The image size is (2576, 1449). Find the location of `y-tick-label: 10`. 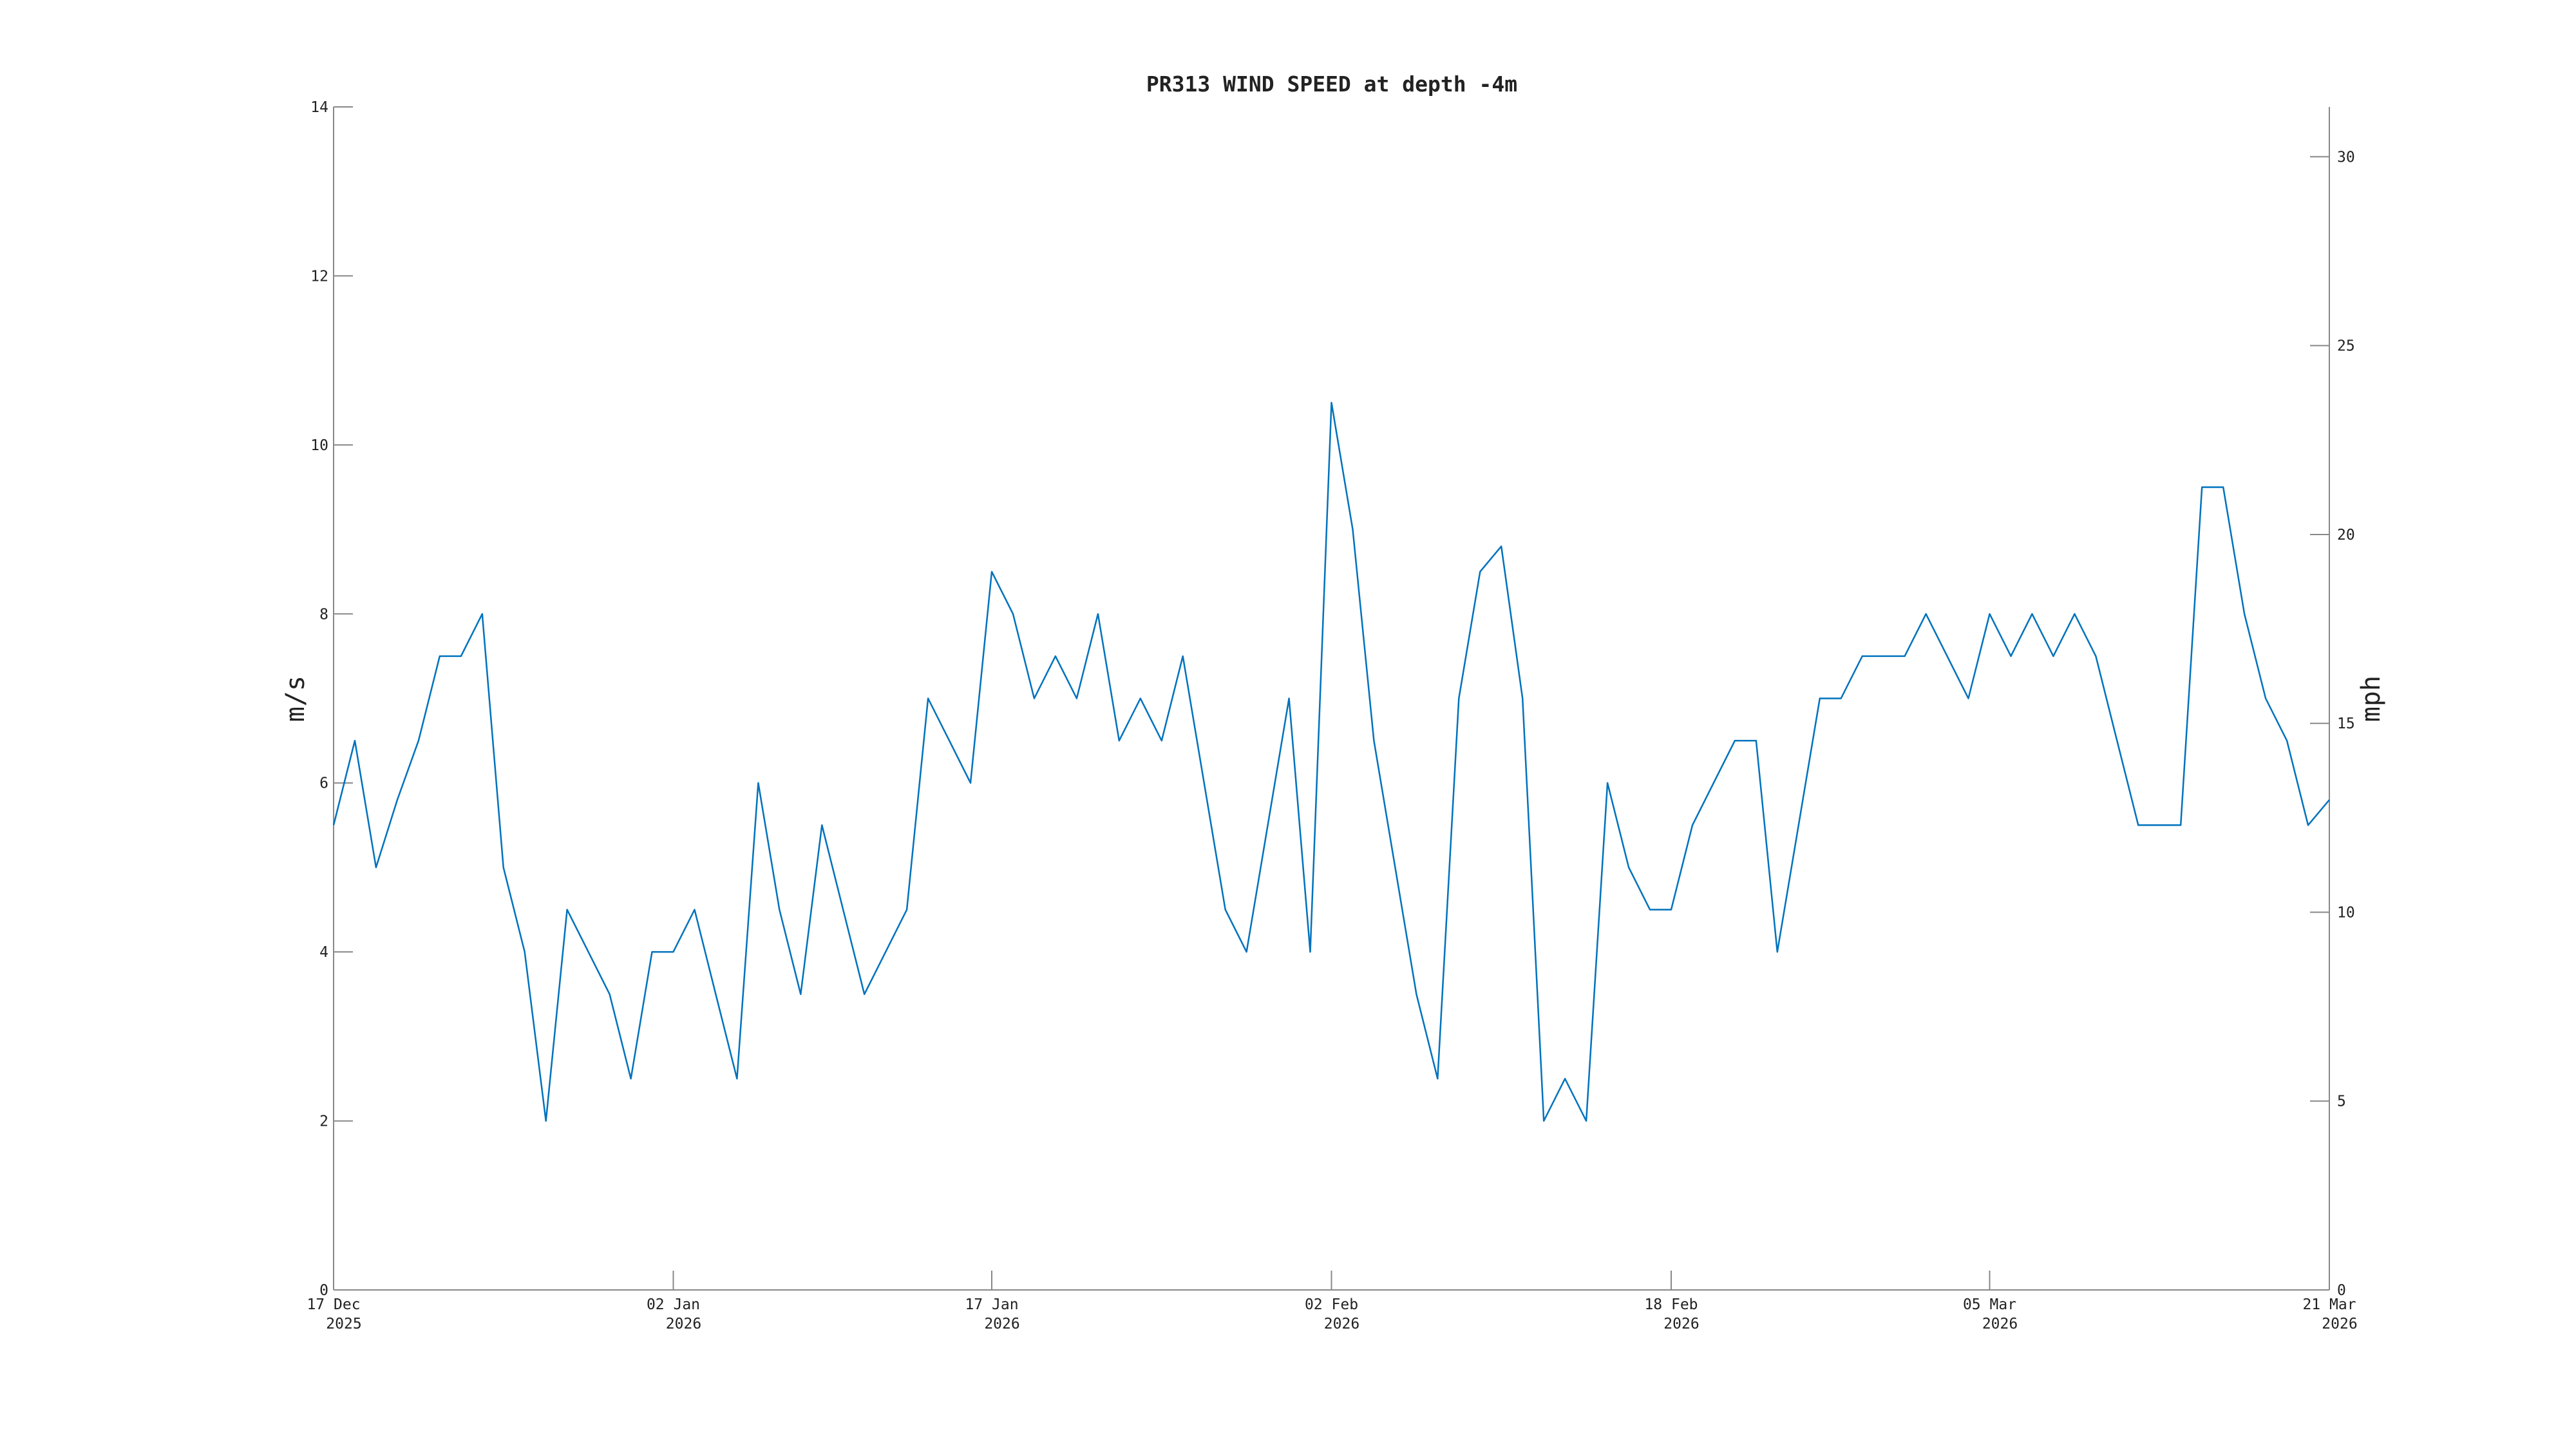

y-tick-label: 10 is located at coordinates (319, 446).